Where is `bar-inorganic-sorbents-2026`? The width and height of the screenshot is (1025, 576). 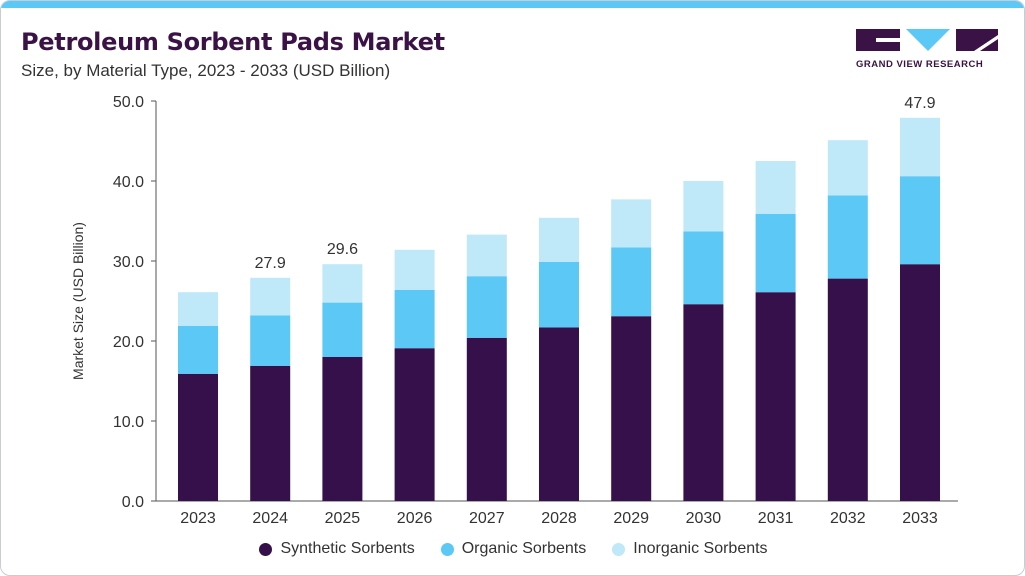
bar-inorganic-sorbents-2026 is located at coordinates (414, 269).